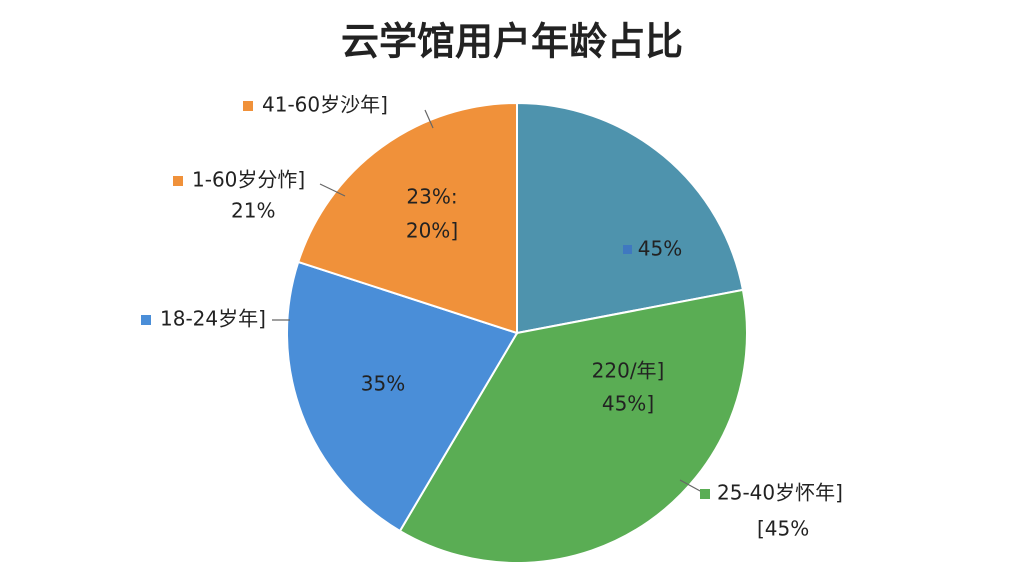 The width and height of the screenshot is (1024, 576). I want to click on slice-label: 35%, so click(383, 384).